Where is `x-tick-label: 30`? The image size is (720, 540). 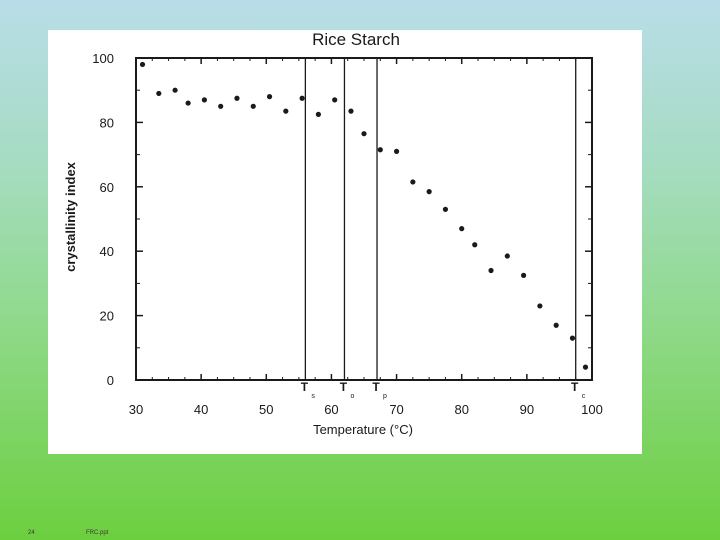 x-tick-label: 30 is located at coordinates (136, 409).